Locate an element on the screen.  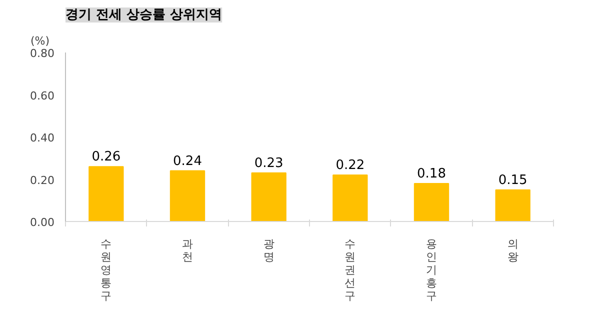
y-tick-label: 0.00 is located at coordinates (42, 222).